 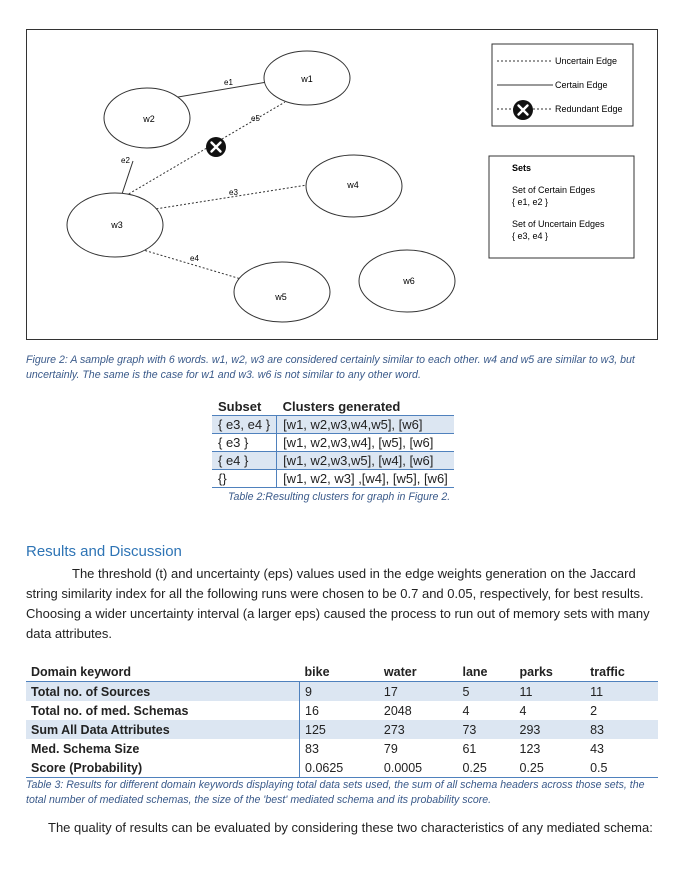 What do you see at coordinates (245, 442) in the screenshot?
I see `table-2-cell: { e3 }` at bounding box center [245, 442].